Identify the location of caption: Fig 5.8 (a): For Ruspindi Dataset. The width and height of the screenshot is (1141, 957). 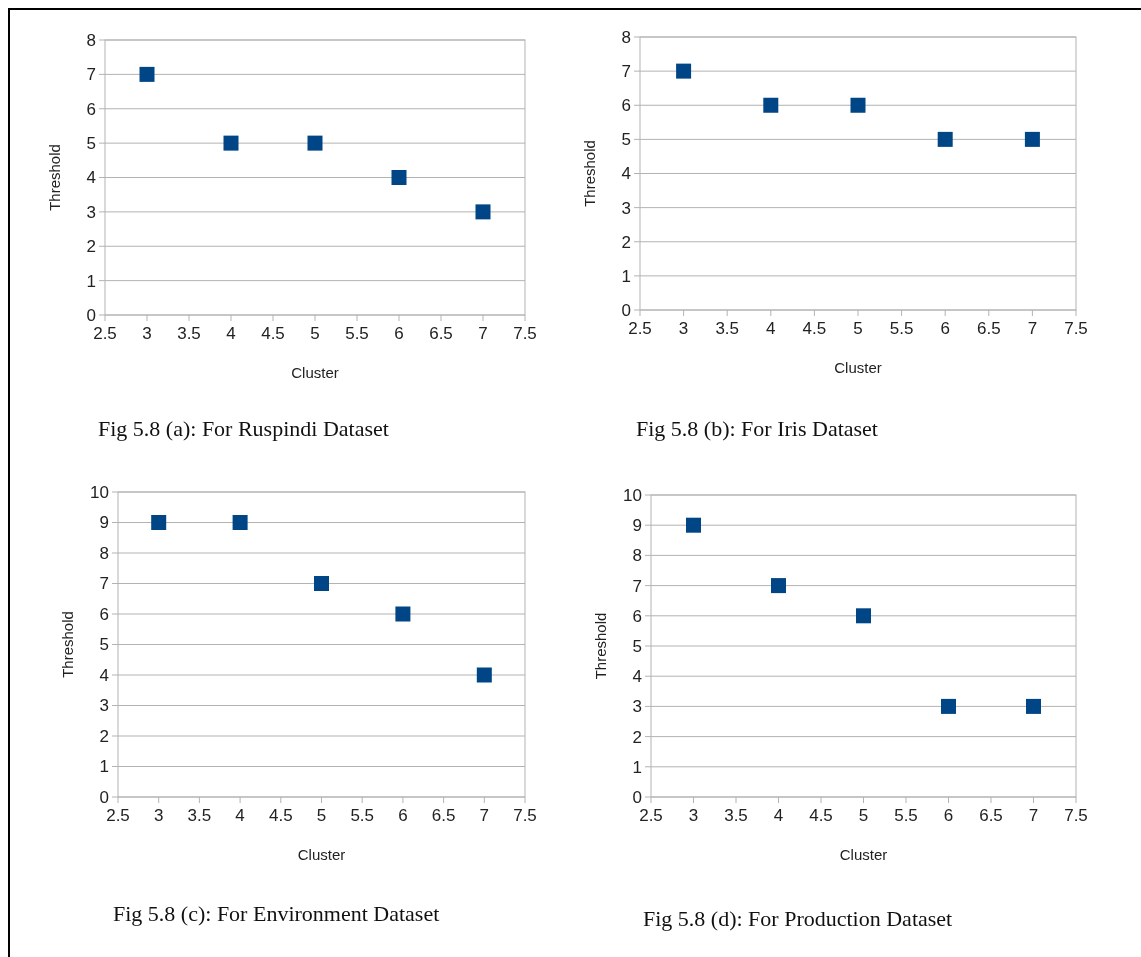
(243, 428).